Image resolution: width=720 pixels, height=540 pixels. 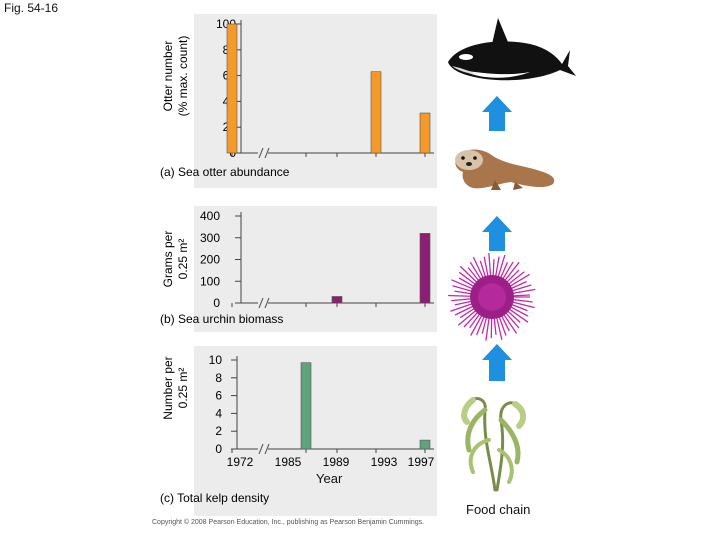 What do you see at coordinates (240, 462) in the screenshot?
I see `x-tick-label: 1972` at bounding box center [240, 462].